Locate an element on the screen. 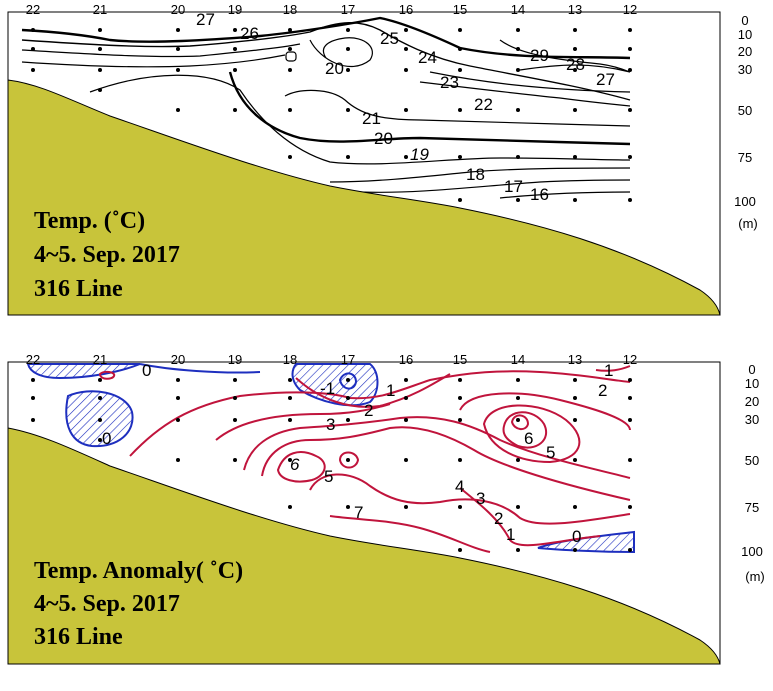 The width and height of the screenshot is (773, 691). contour-label: 18 is located at coordinates (475, 174).